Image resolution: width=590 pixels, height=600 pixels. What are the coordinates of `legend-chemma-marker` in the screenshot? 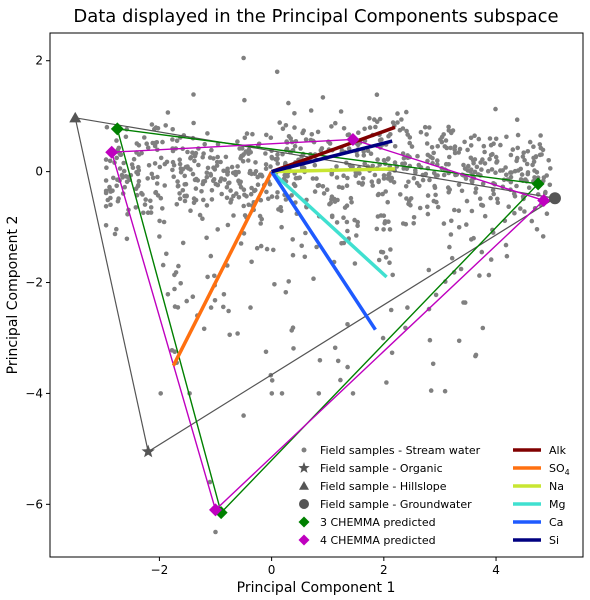 It's located at (304, 540).